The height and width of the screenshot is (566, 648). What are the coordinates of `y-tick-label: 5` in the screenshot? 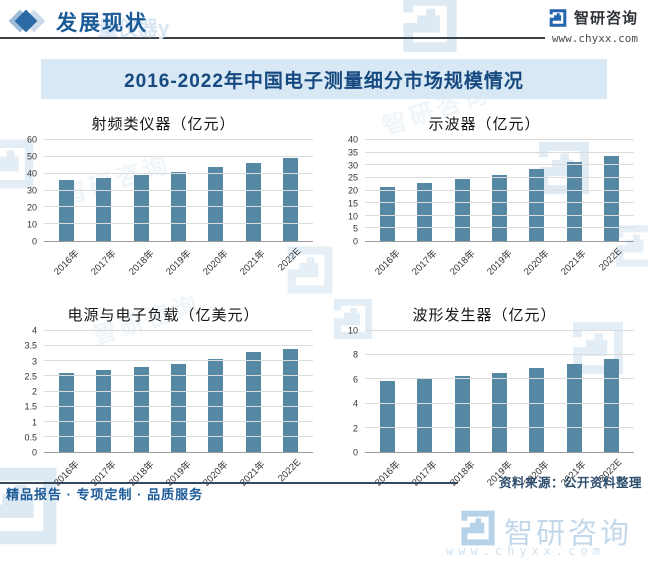 It's located at (355, 228).